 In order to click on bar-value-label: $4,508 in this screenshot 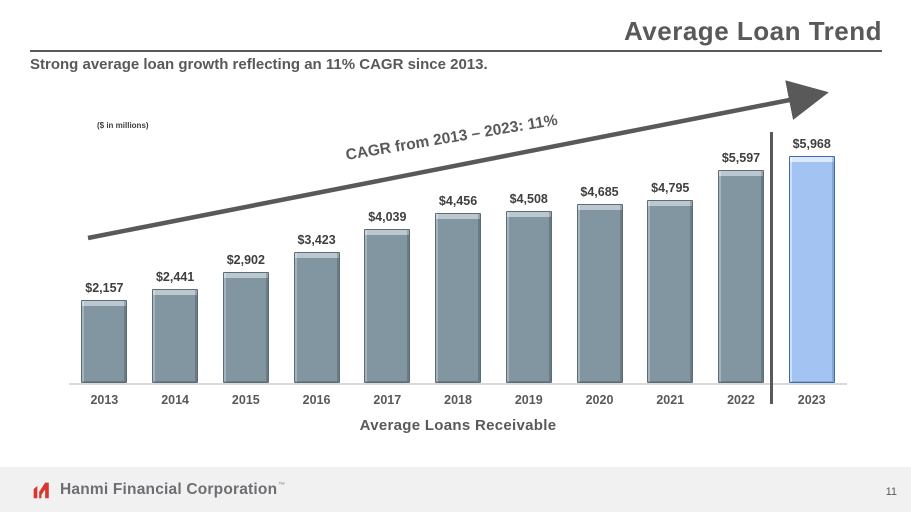, I will do `click(528, 199)`.